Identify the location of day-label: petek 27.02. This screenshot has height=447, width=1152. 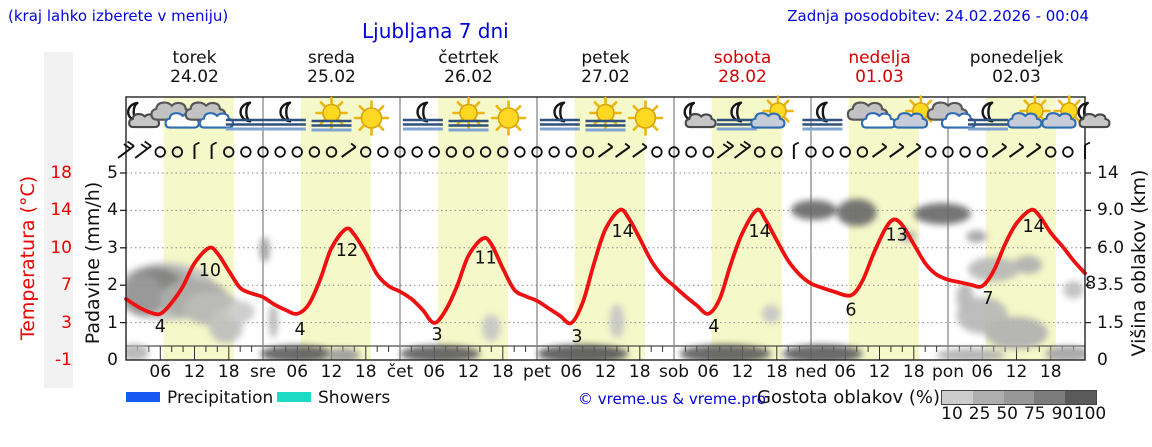
(605, 68).